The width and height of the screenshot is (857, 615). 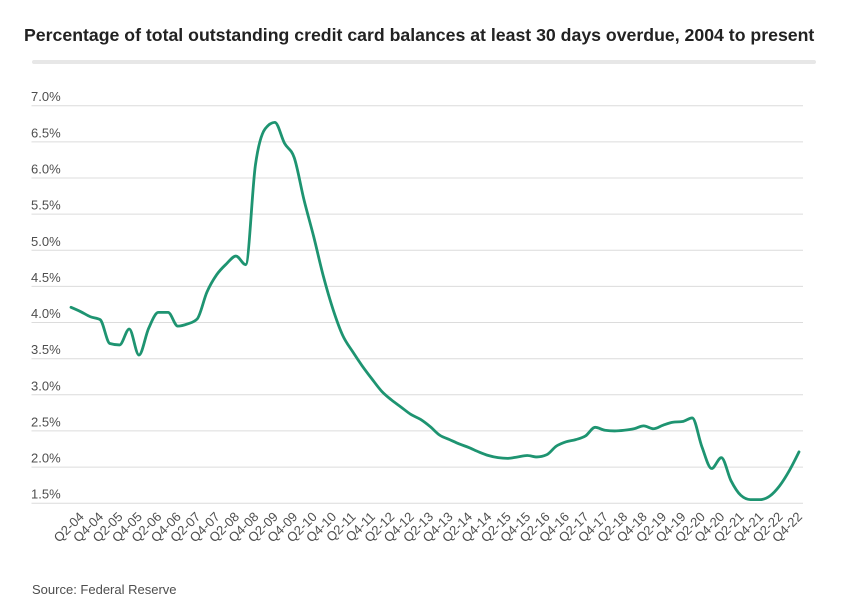 I want to click on svg-text: 2.5%, so click(x=46, y=421).